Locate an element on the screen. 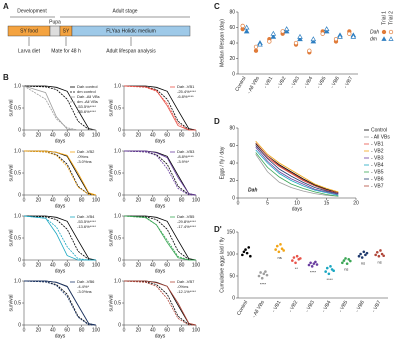 The height and width of the screenshot is (344, 400). panel-label: D is located at coordinates (217, 121).